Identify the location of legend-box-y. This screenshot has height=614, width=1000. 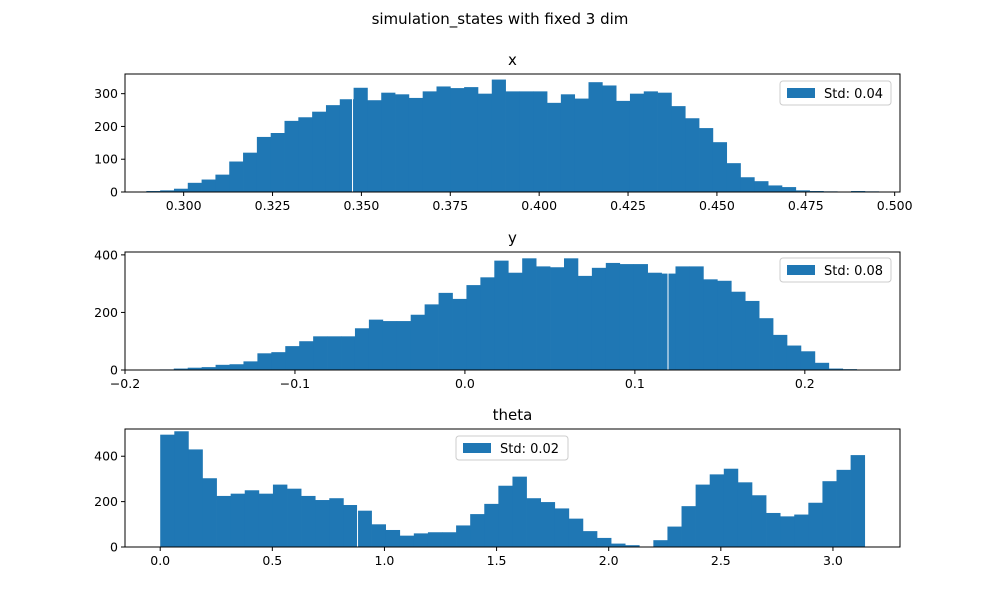
(835, 270).